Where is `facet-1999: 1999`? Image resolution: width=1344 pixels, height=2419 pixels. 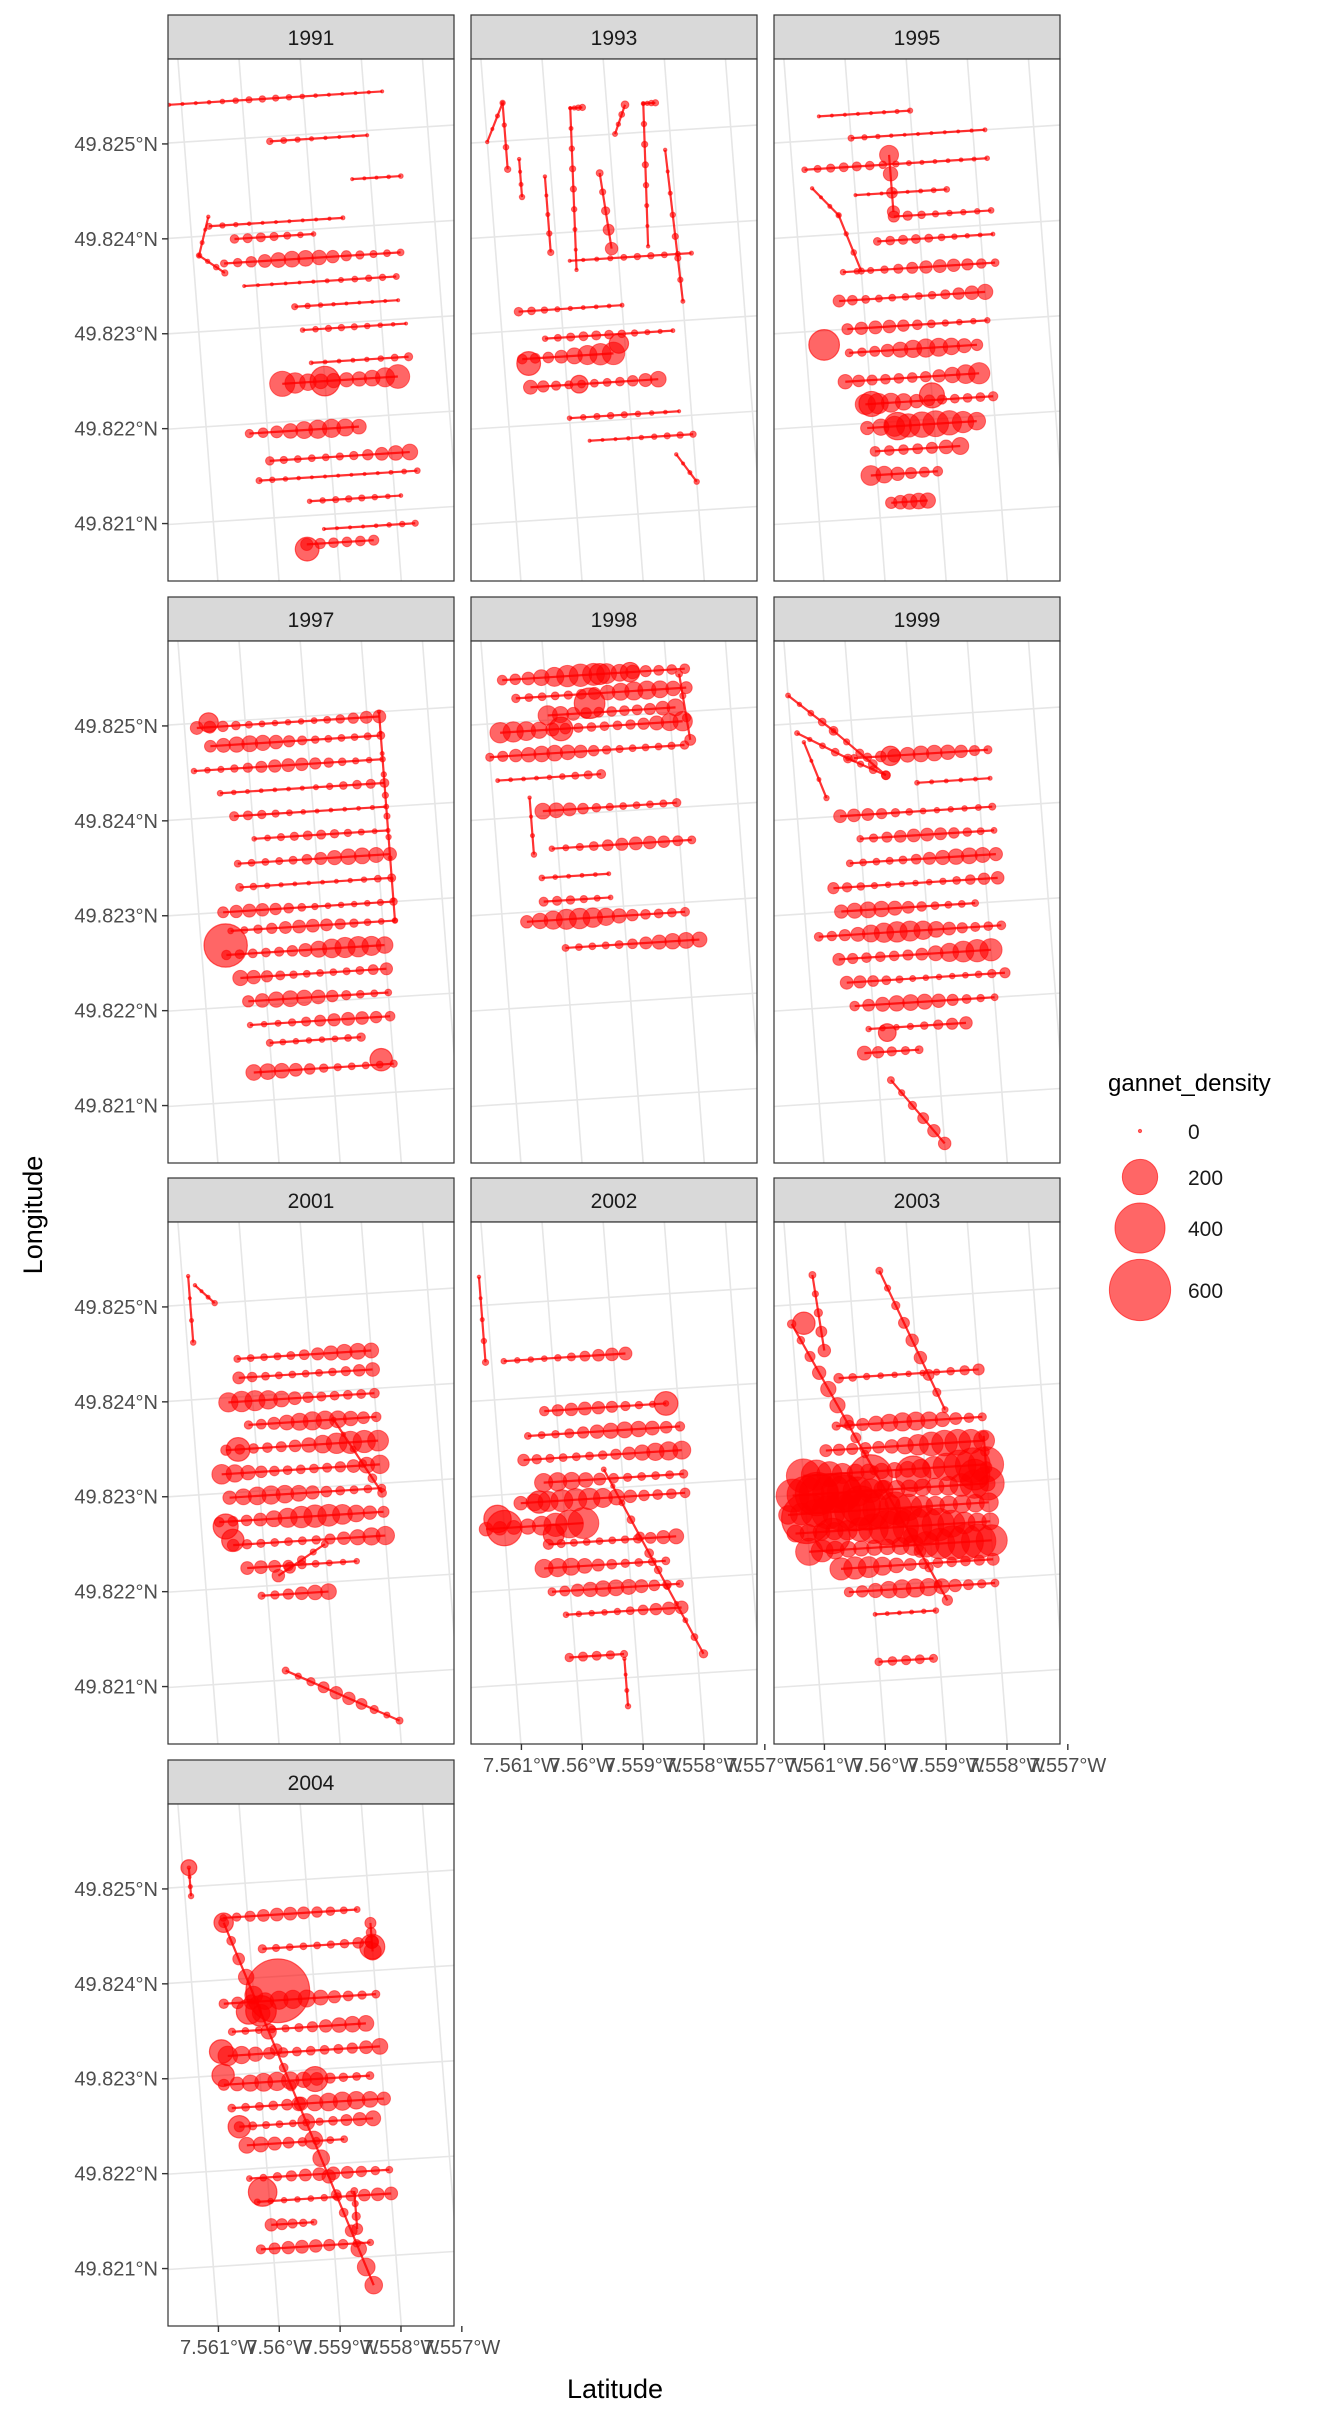 facet-1999: 1999 is located at coordinates (917, 880).